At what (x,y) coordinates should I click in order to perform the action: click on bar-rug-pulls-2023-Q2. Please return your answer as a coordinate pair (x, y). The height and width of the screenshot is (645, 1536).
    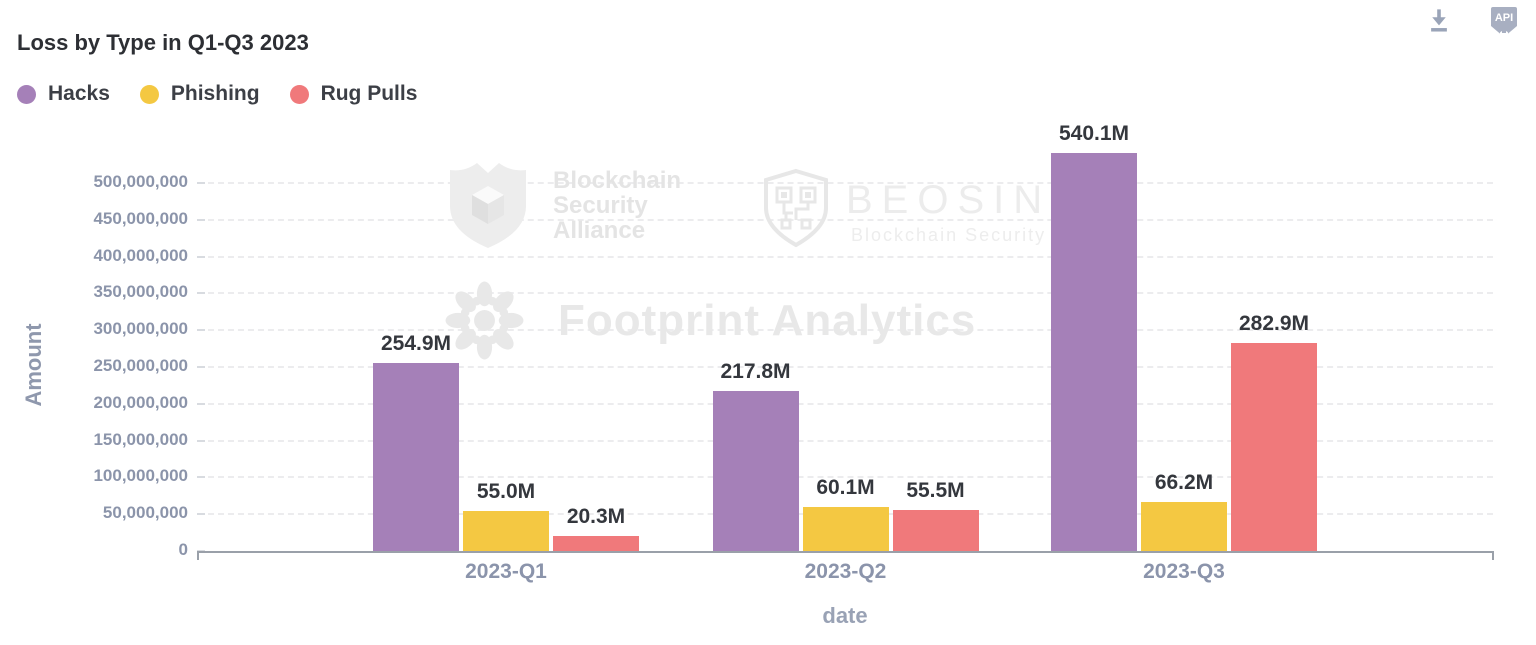
    Looking at the image, I should click on (935, 530).